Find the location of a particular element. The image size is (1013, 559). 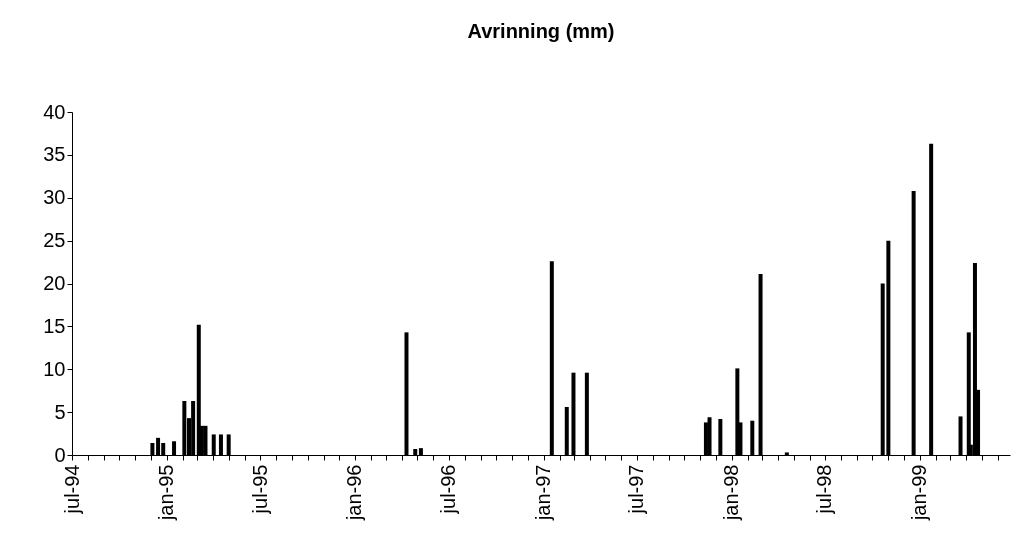

y-tick-label: 0 is located at coordinates (60, 454).